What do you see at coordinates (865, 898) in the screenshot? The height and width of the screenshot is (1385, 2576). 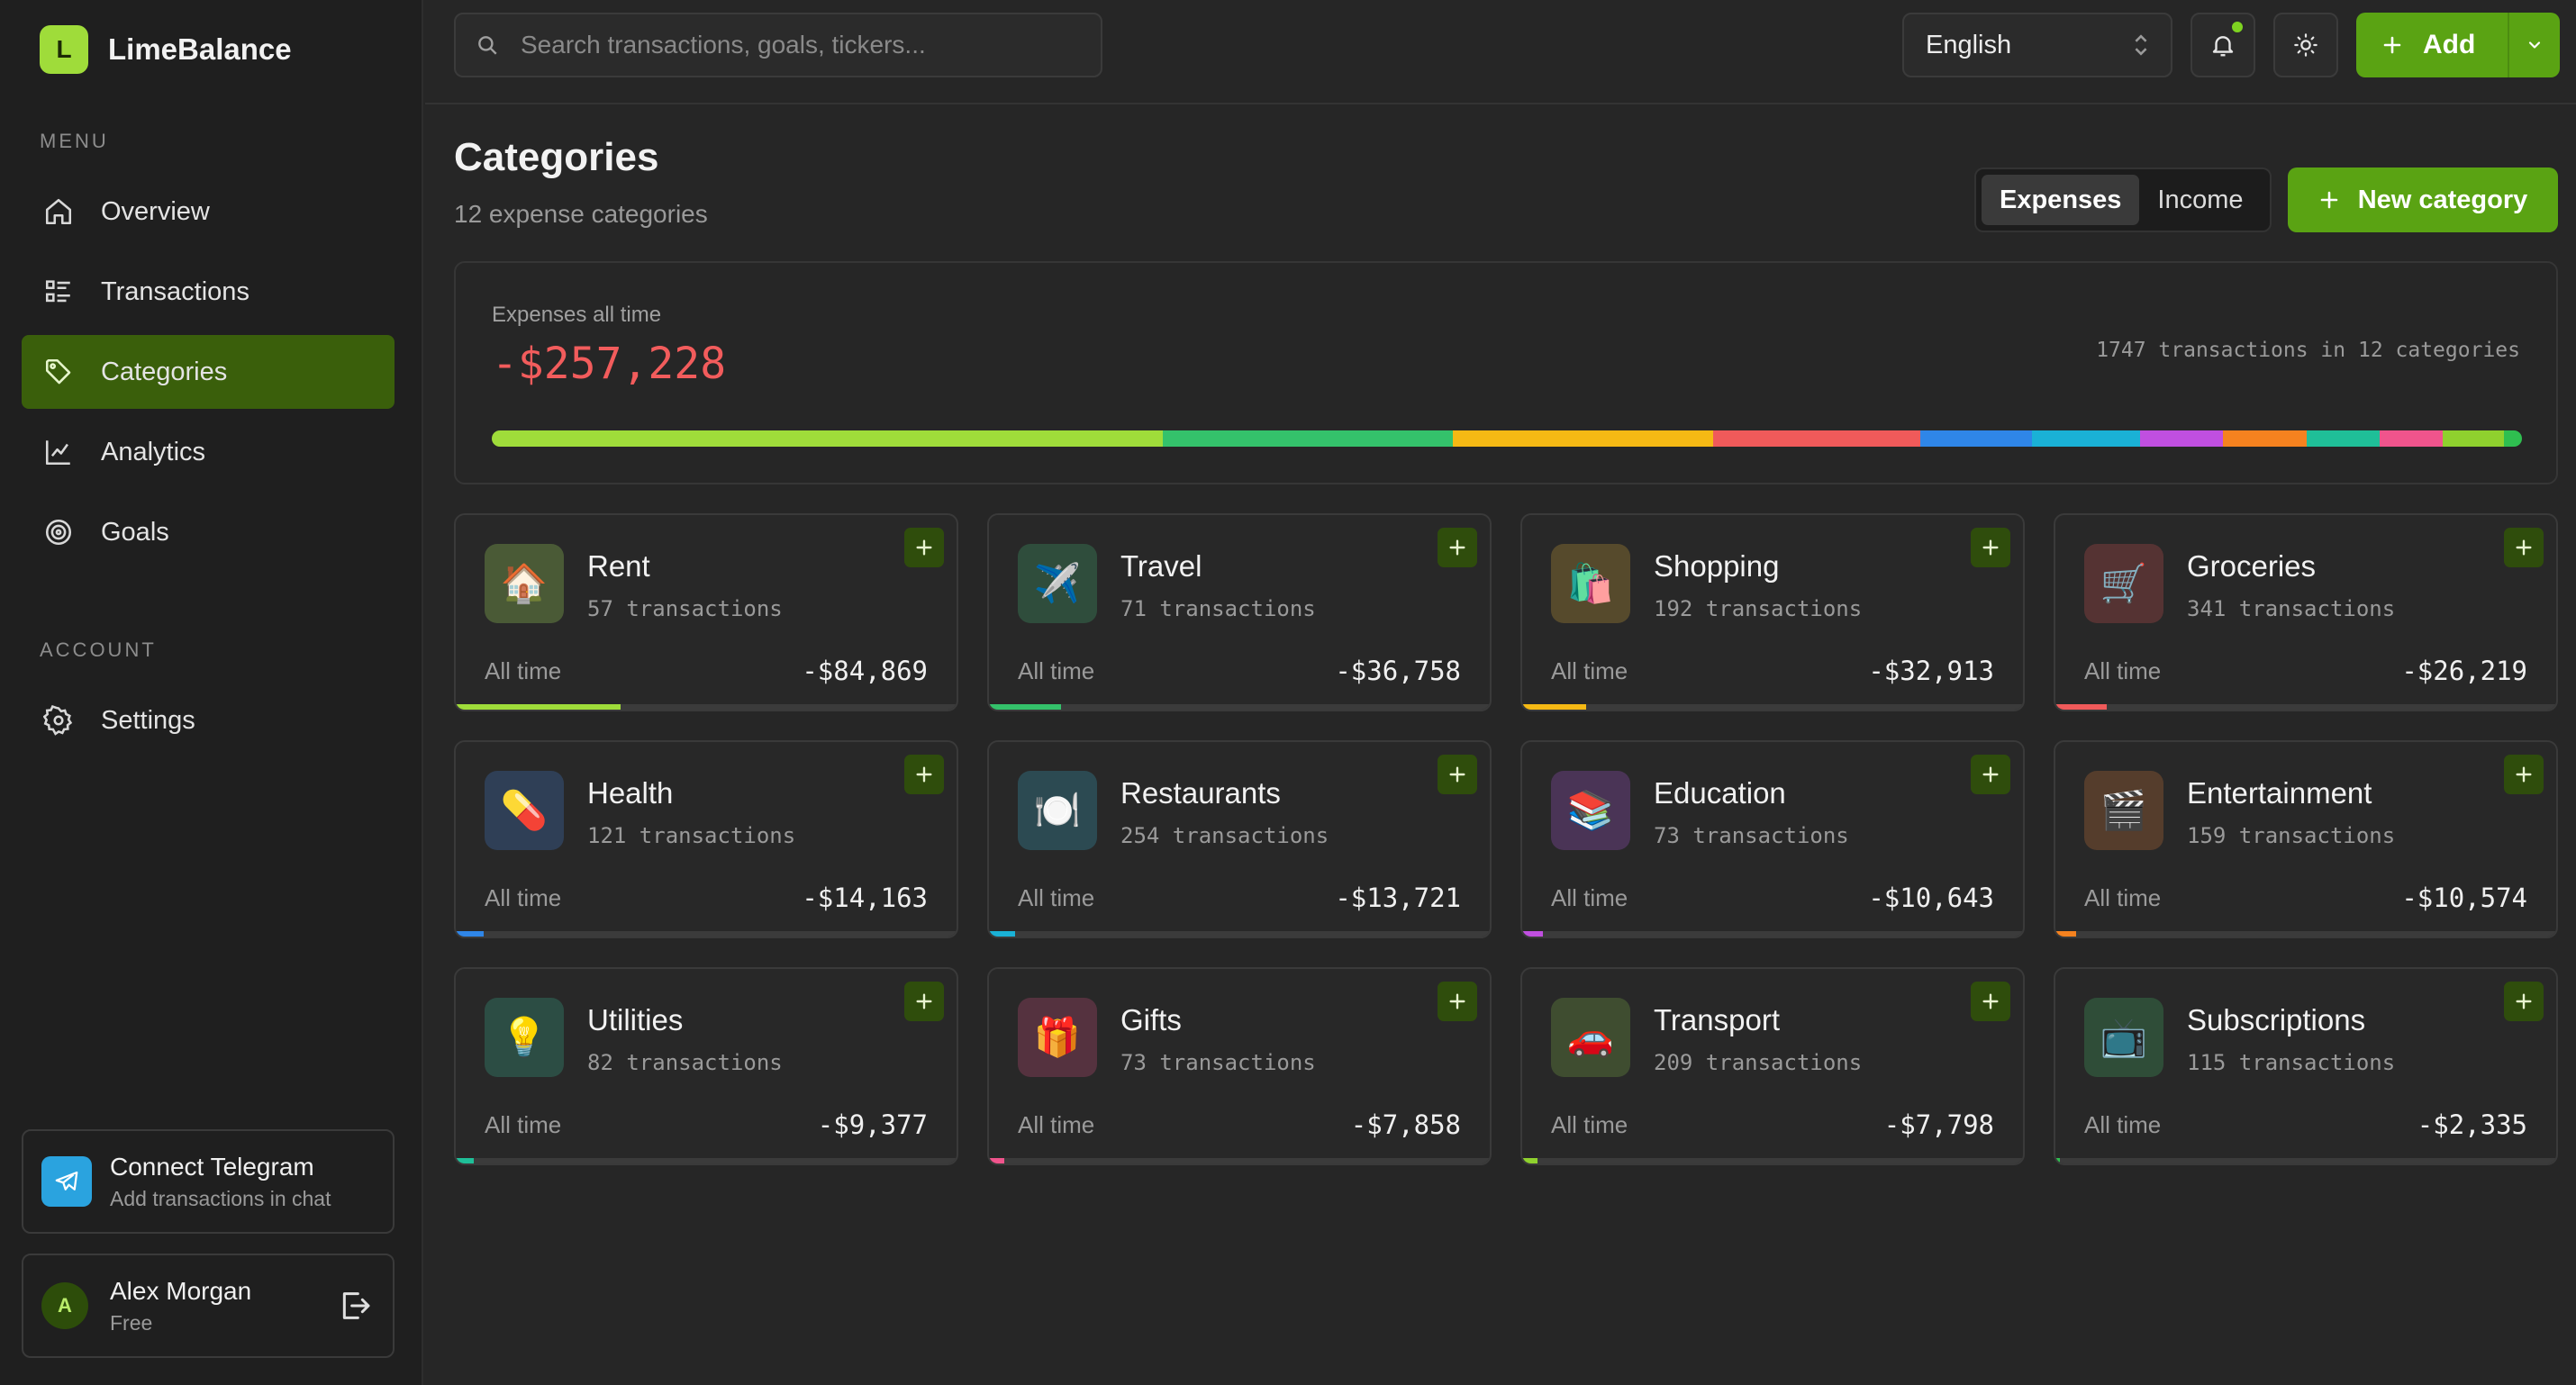 I see `category-amount: -$14,163` at bounding box center [865, 898].